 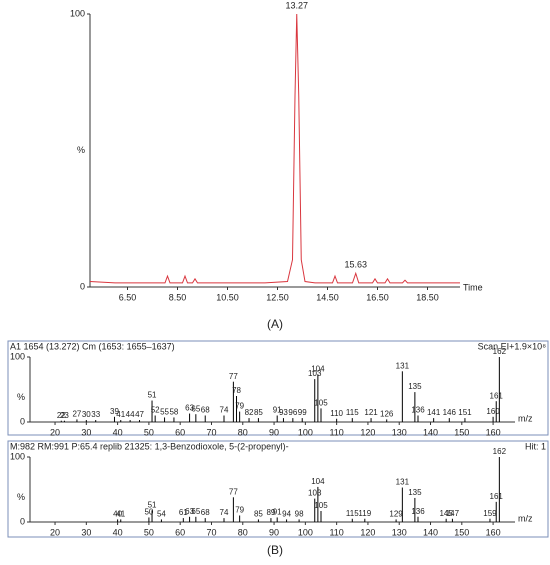 I want to click on peak-label: 52, so click(x=155, y=410).